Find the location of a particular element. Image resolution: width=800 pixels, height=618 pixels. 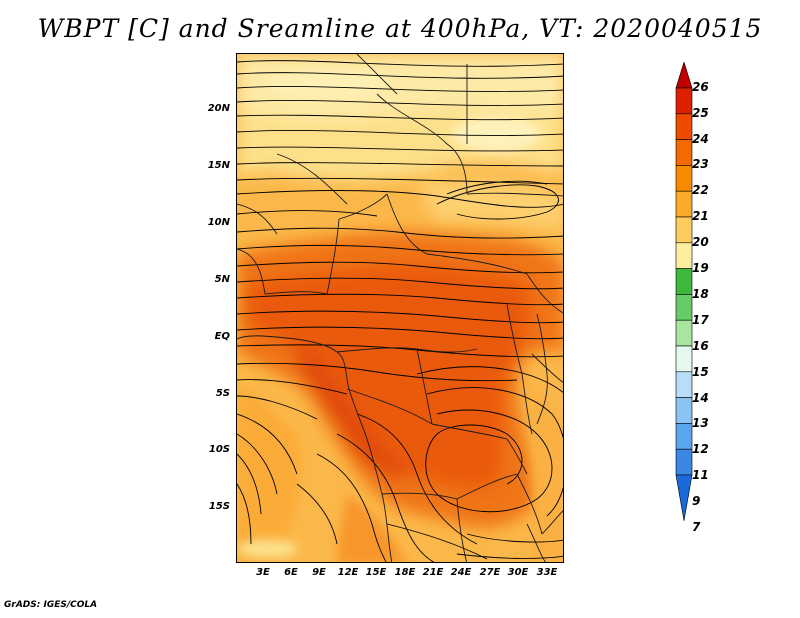

lon-label: 6E is located at coordinates (291, 572).